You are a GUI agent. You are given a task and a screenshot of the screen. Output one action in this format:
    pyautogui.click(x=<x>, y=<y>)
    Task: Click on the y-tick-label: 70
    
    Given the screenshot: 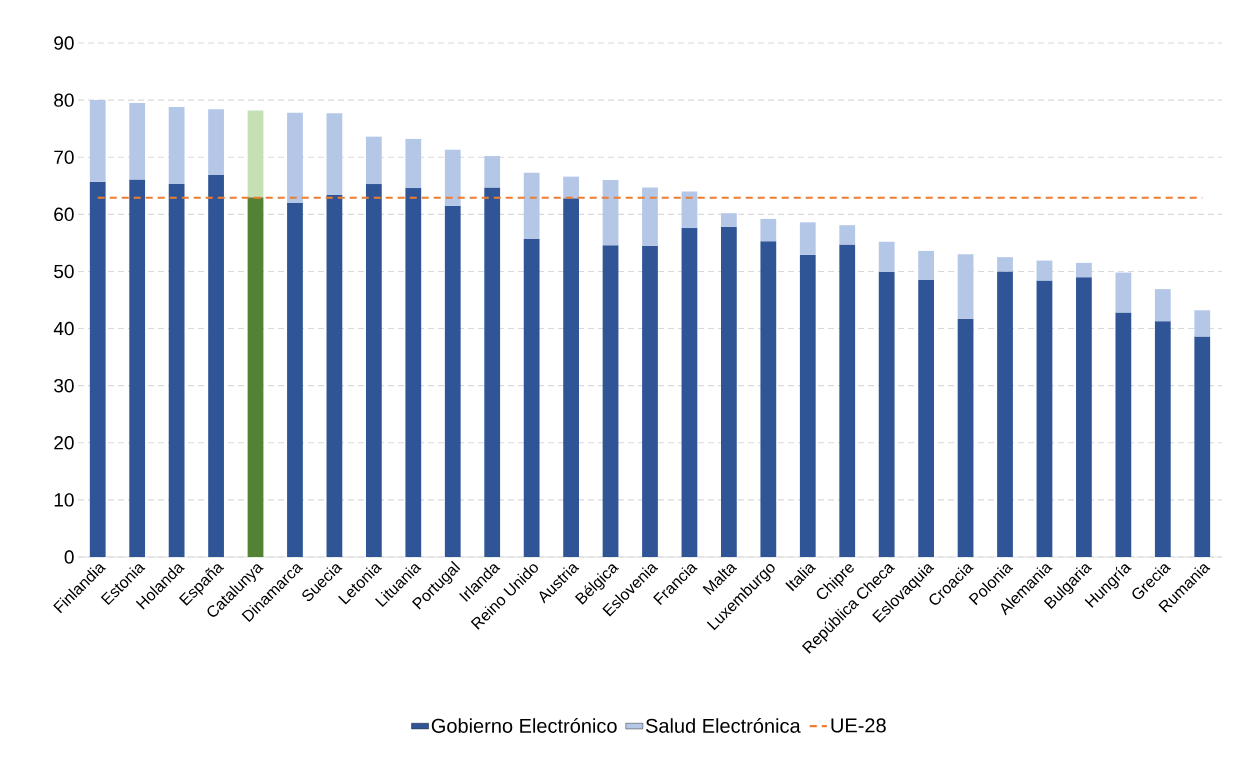 What is the action you would take?
    pyautogui.click(x=64, y=157)
    